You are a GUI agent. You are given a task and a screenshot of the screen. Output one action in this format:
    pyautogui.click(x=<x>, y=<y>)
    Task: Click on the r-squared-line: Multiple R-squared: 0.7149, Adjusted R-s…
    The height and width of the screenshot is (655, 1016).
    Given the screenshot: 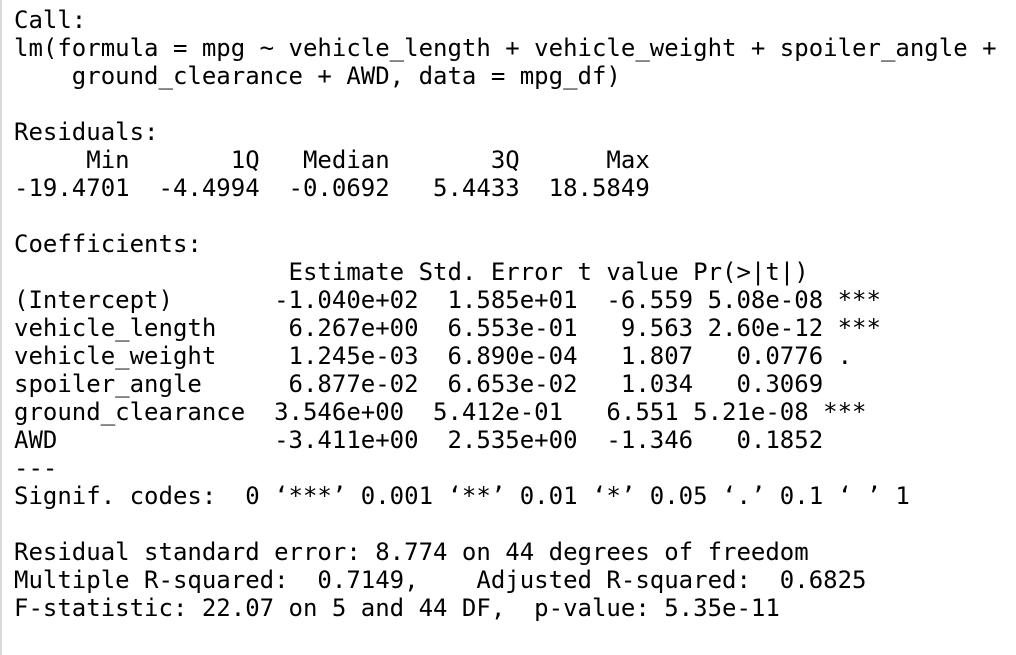 What is the action you would take?
    pyautogui.click(x=447, y=580)
    